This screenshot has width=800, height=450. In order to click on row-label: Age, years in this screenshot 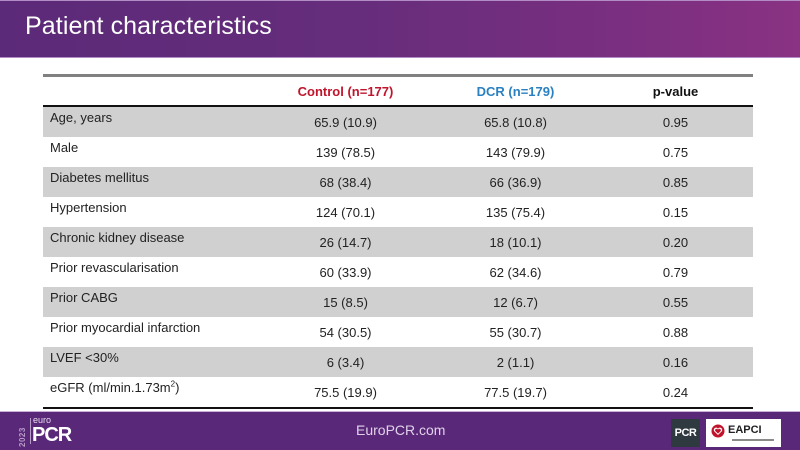, I will do `click(150, 121)`.